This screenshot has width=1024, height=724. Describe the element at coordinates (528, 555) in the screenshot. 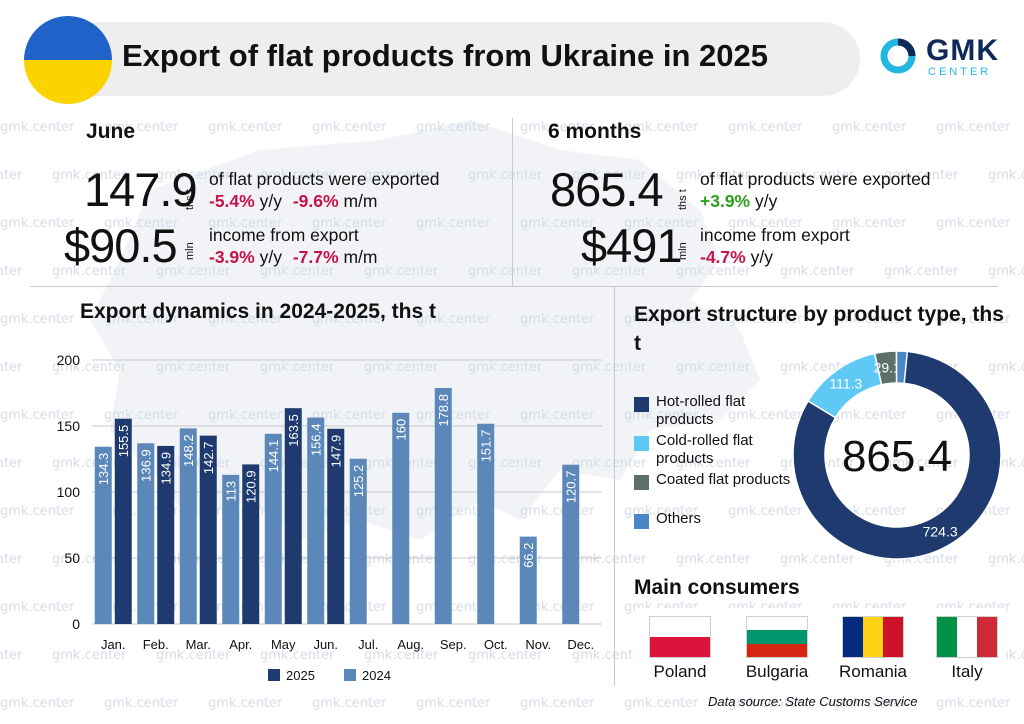

I see `bar-value-label: 66.2` at that location.